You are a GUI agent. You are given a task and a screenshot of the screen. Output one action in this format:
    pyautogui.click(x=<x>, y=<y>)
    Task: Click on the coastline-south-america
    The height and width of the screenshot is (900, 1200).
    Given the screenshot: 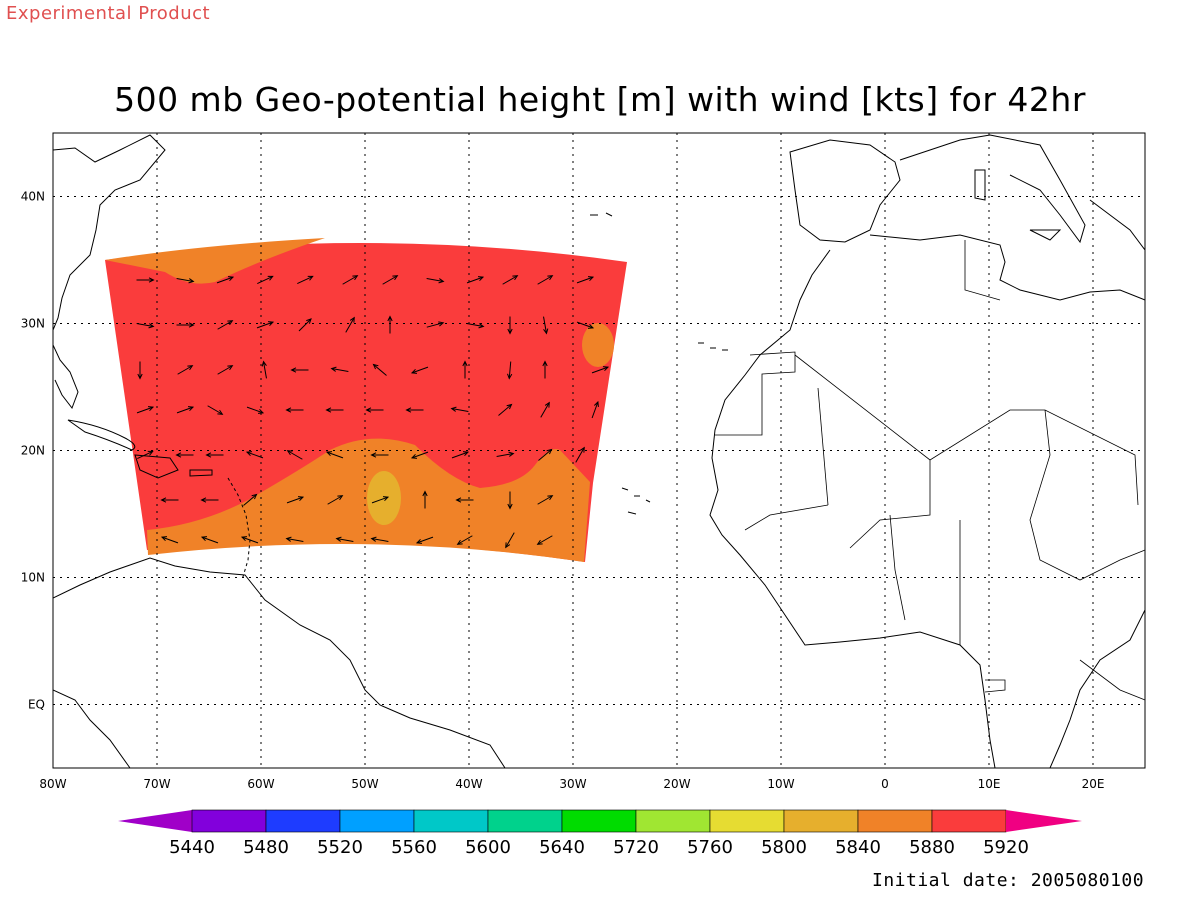 What is the action you would take?
    pyautogui.click(x=279, y=662)
    